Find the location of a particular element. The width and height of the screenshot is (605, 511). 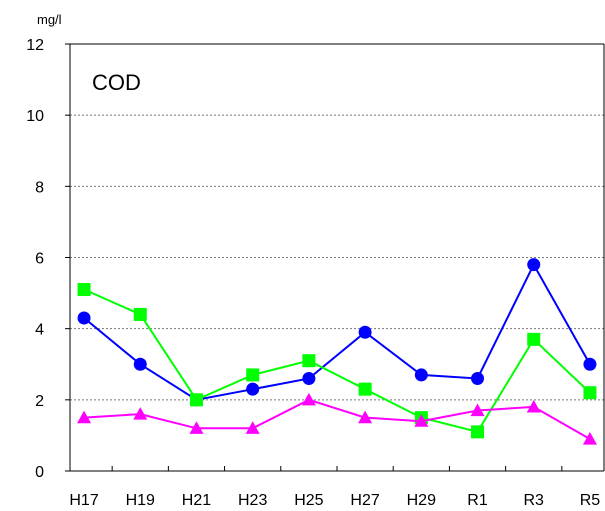

data-point-triangle-R5 is located at coordinates (589, 438).